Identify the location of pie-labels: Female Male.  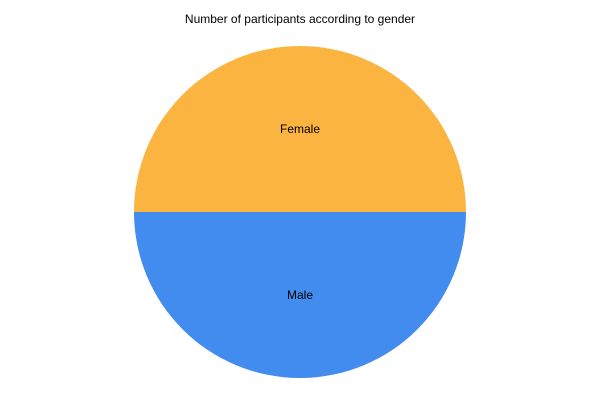
(300, 212).